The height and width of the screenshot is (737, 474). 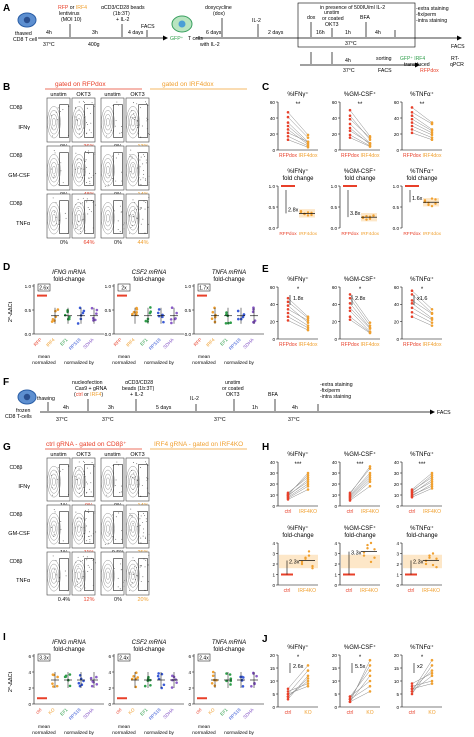 I want to click on b-head-rfp: gated on RFPdox, so click(x=80, y=84).